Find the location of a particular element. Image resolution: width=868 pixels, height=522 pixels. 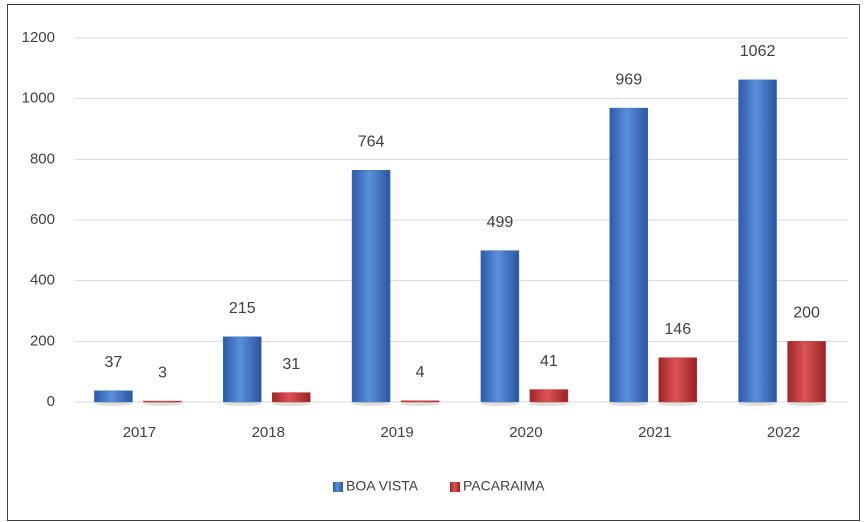

value-label: 146 is located at coordinates (677, 329).